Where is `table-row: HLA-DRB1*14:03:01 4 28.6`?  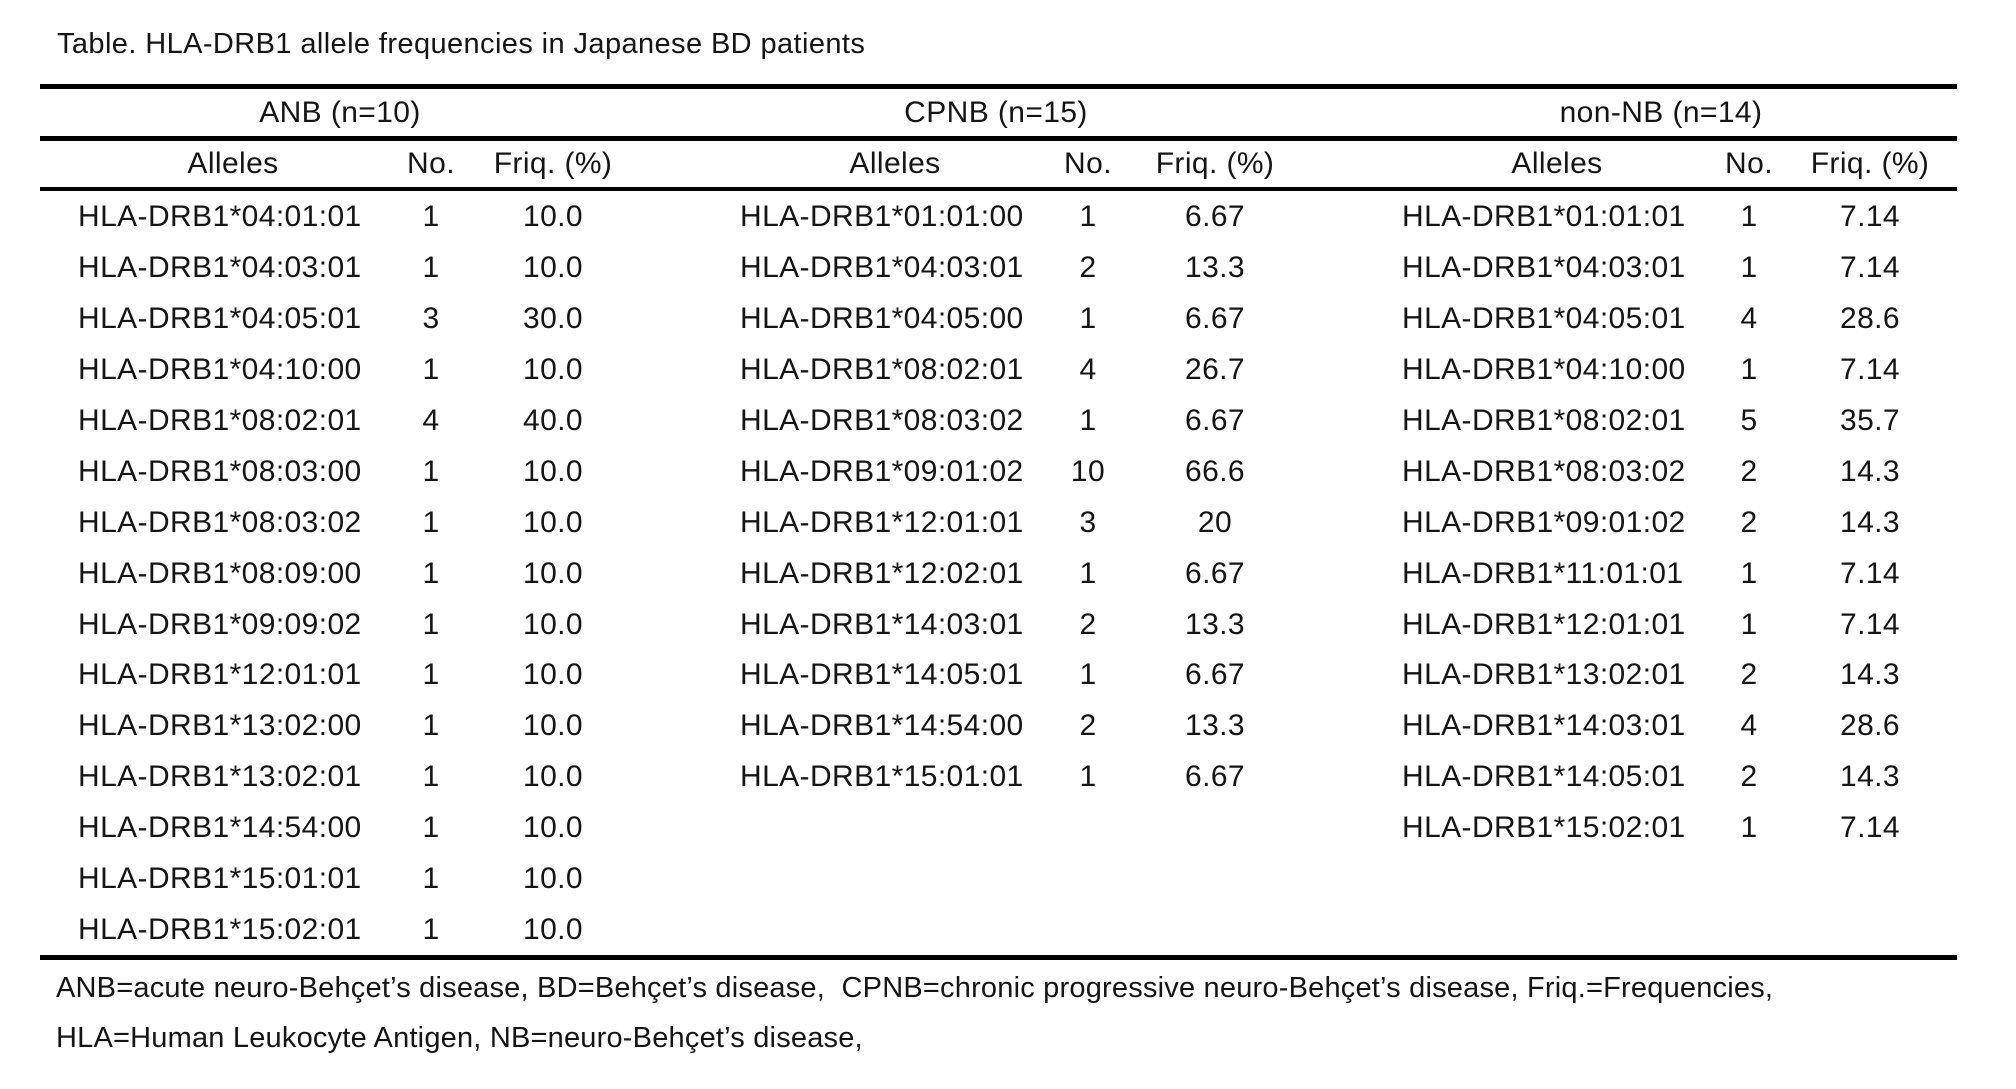 table-row: HLA-DRB1*14:03:01 4 28.6 is located at coordinates (1659, 726).